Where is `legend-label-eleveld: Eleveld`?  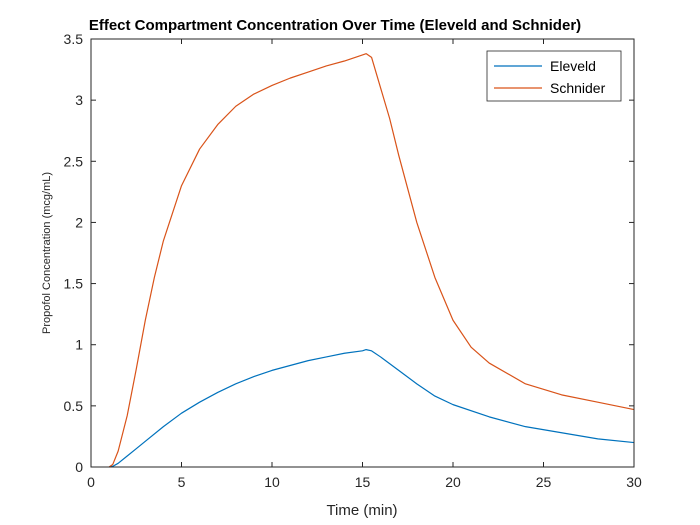 legend-label-eleveld: Eleveld is located at coordinates (573, 66).